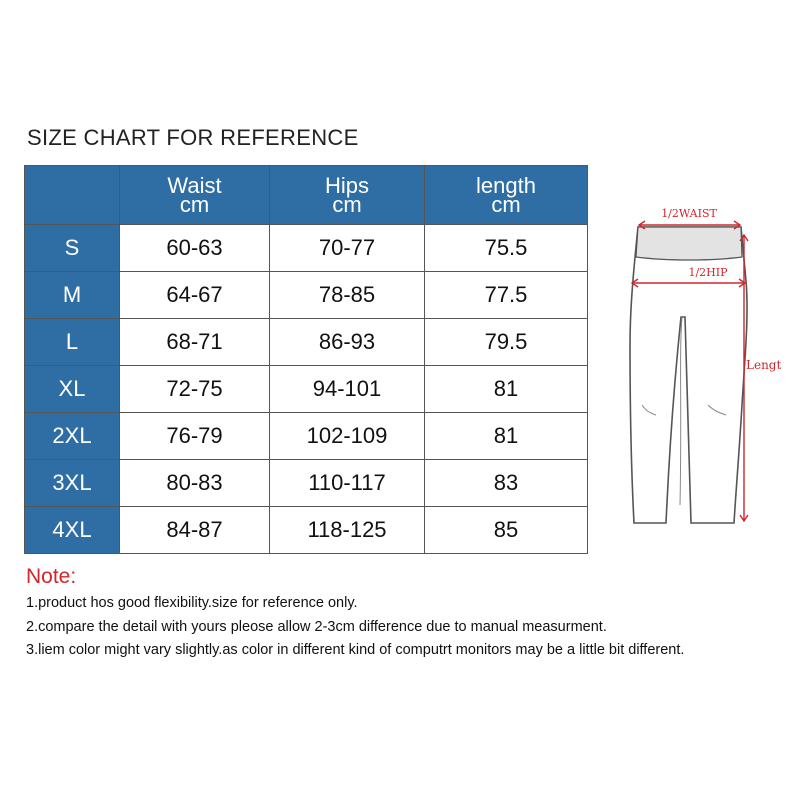 This screenshot has width=800, height=800. I want to click on waist-cell: 76-79, so click(194, 436).